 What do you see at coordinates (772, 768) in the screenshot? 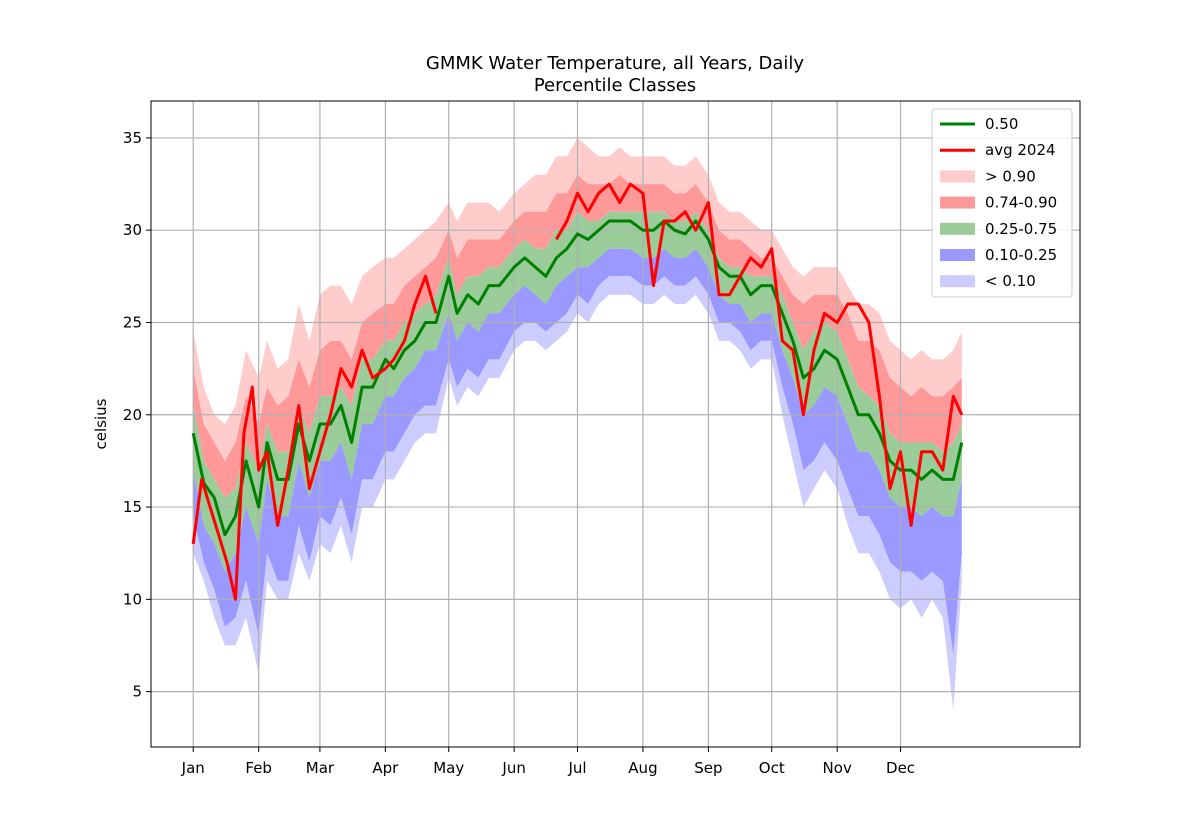
I see `x-tick-label: Oct` at bounding box center [772, 768].